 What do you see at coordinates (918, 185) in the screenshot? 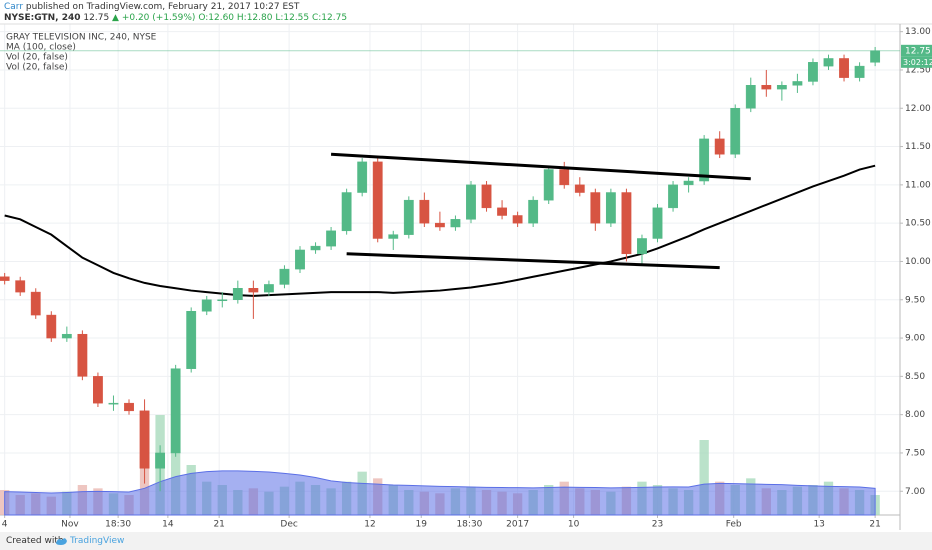
I see `y-tick-label: 11.00` at bounding box center [918, 185].